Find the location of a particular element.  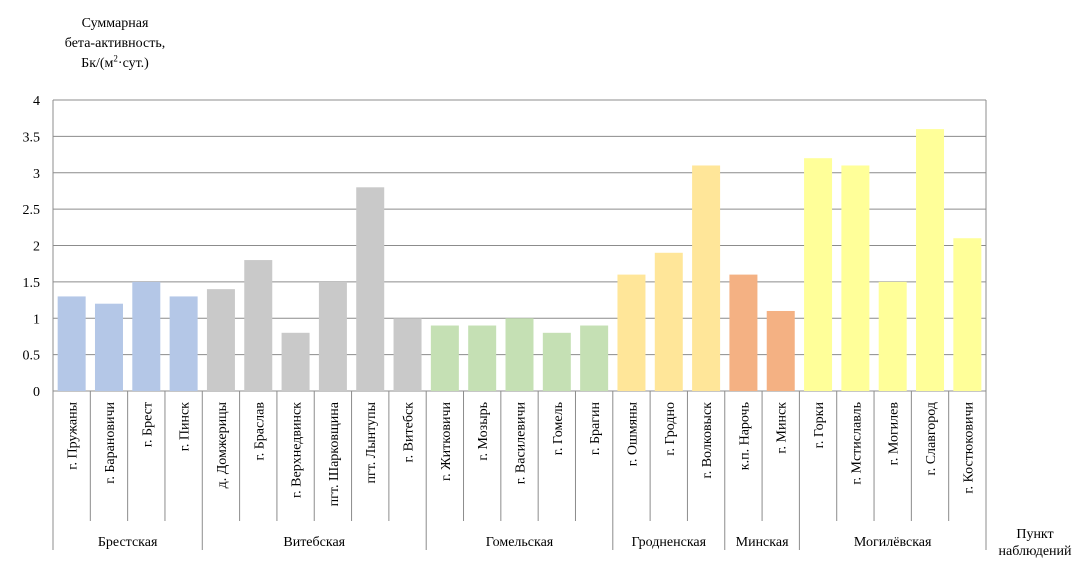

y-axis-label-line-3: Бк/(м2·сут.) is located at coordinates (115, 64).